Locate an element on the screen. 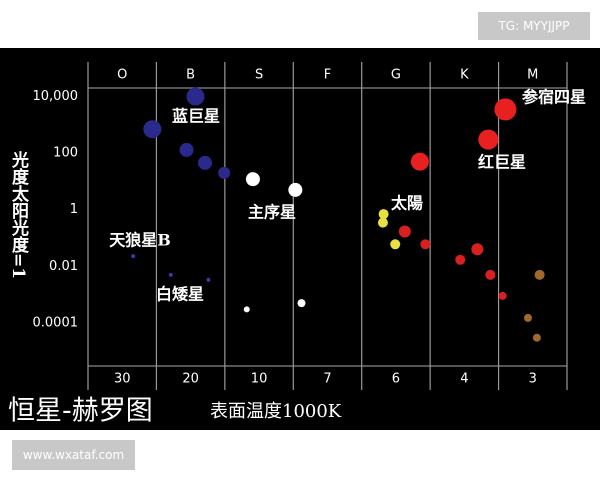  x-tick-label: 3 is located at coordinates (533, 379).